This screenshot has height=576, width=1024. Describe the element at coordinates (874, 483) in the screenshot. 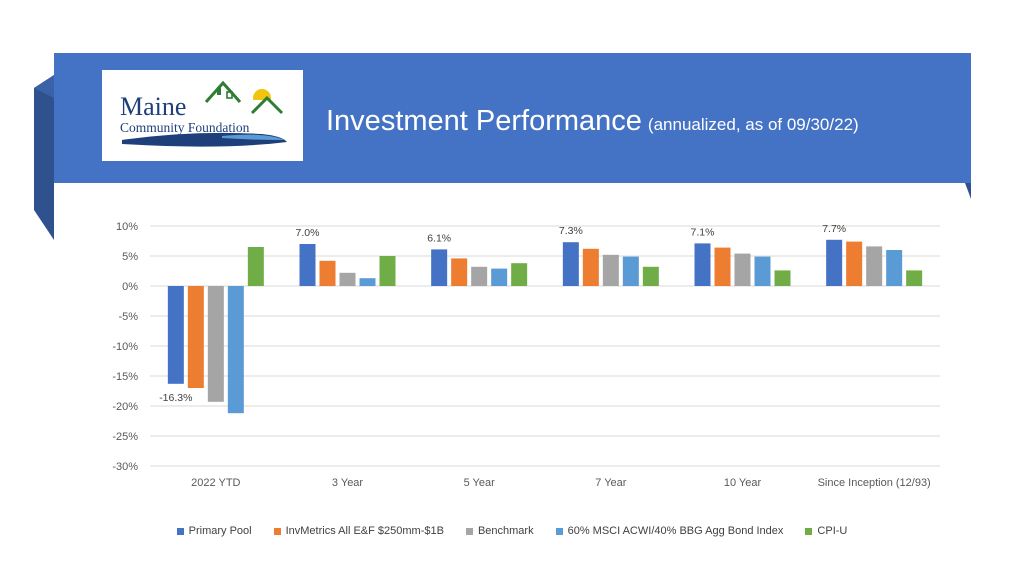

I see `x-tick-label: Since Inception (12/93)` at that location.